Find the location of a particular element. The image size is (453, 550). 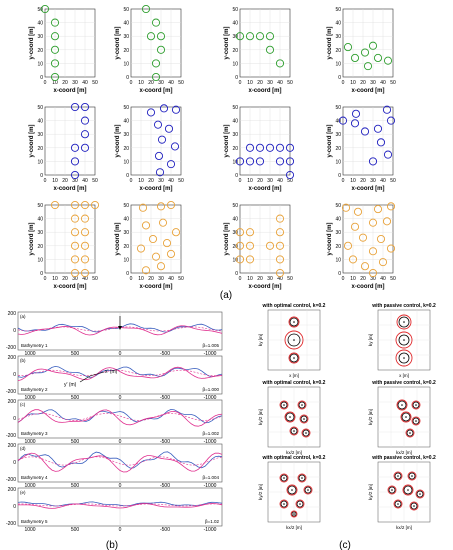

control-xlabel: kx/2 [m] is located at coordinates (294, 452).